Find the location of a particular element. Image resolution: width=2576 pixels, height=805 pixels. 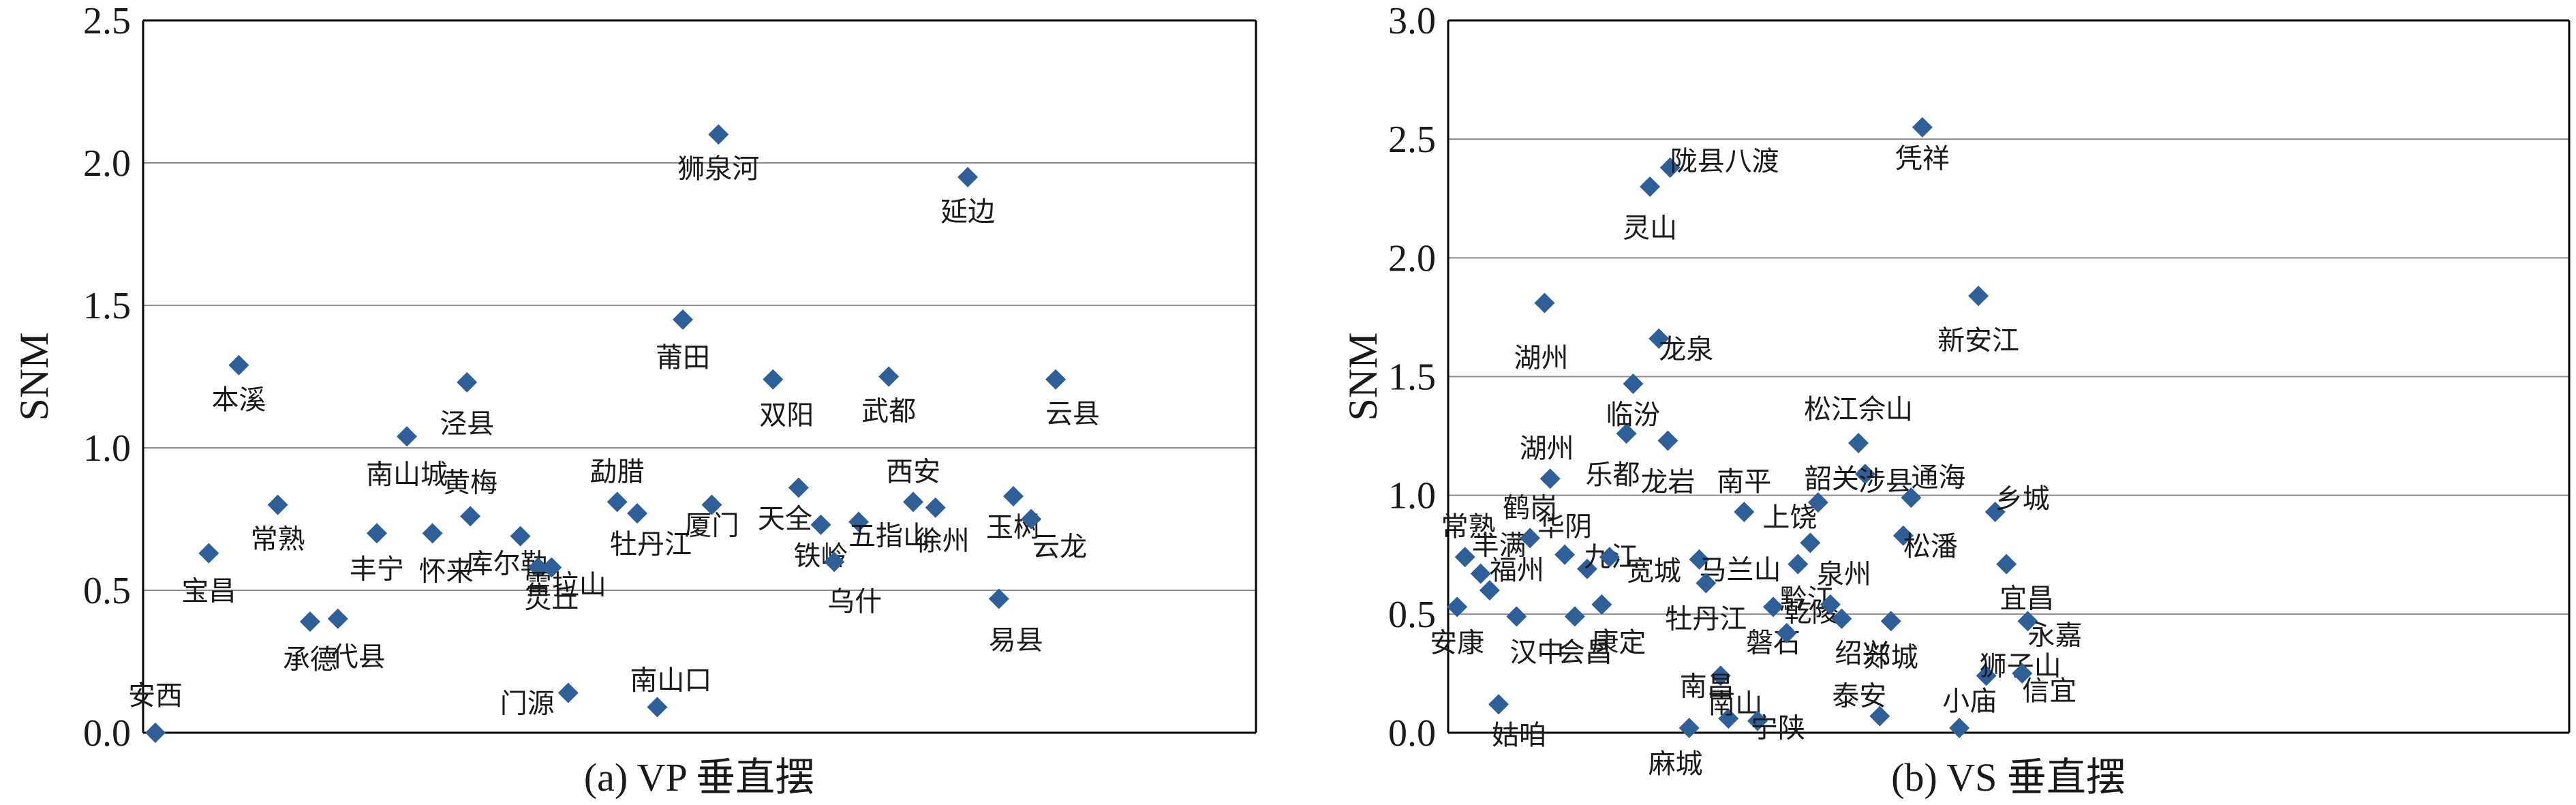

y-tick-label: 2.0 is located at coordinates (1412, 258).